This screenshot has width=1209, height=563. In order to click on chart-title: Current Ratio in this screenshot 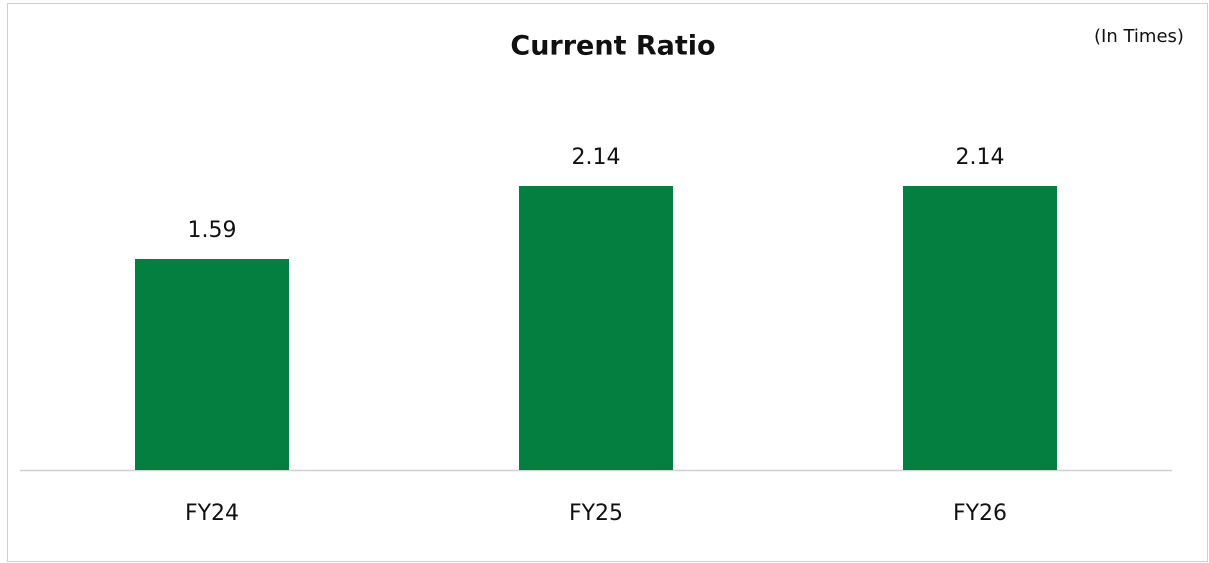, I will do `click(612, 46)`.